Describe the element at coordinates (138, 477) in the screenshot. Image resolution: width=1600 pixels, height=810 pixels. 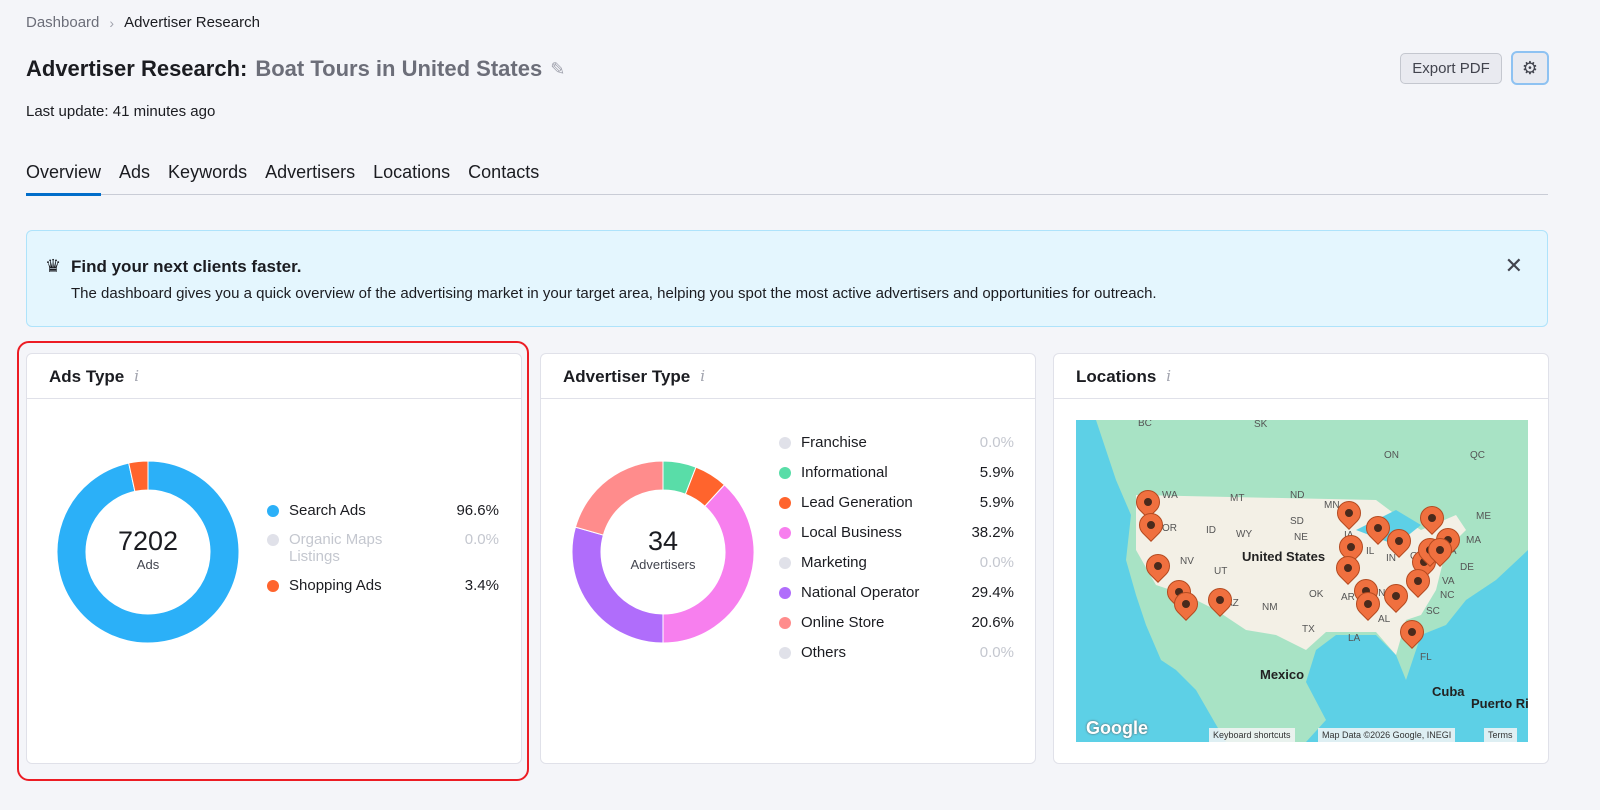
I see `donut-slice-shopping-ads` at that location.